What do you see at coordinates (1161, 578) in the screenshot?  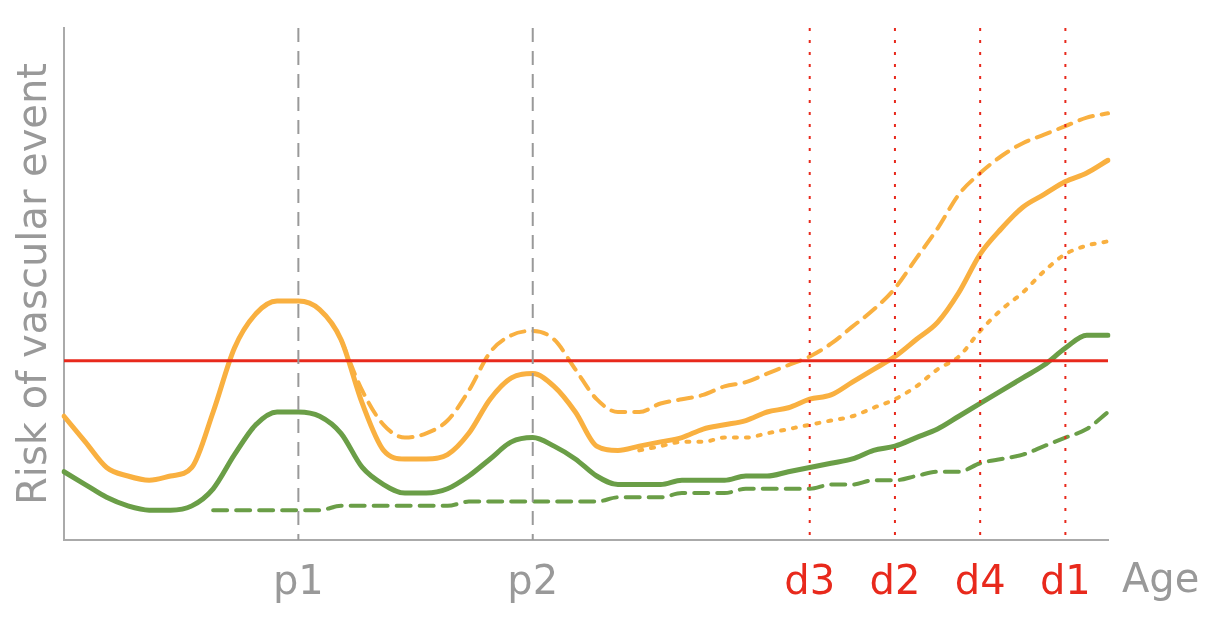 I see `x-axis-title: Age` at bounding box center [1161, 578].